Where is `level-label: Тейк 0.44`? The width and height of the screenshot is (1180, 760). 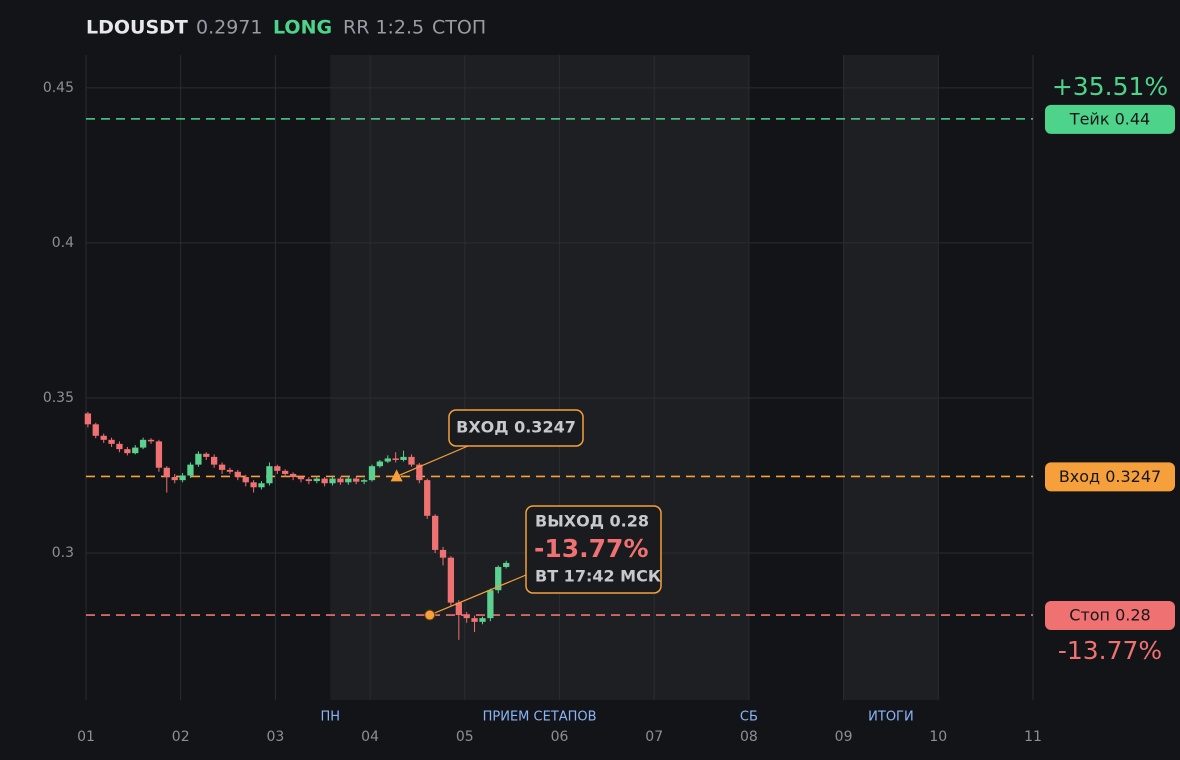
level-label: Тейк 0.44 is located at coordinates (1109, 118).